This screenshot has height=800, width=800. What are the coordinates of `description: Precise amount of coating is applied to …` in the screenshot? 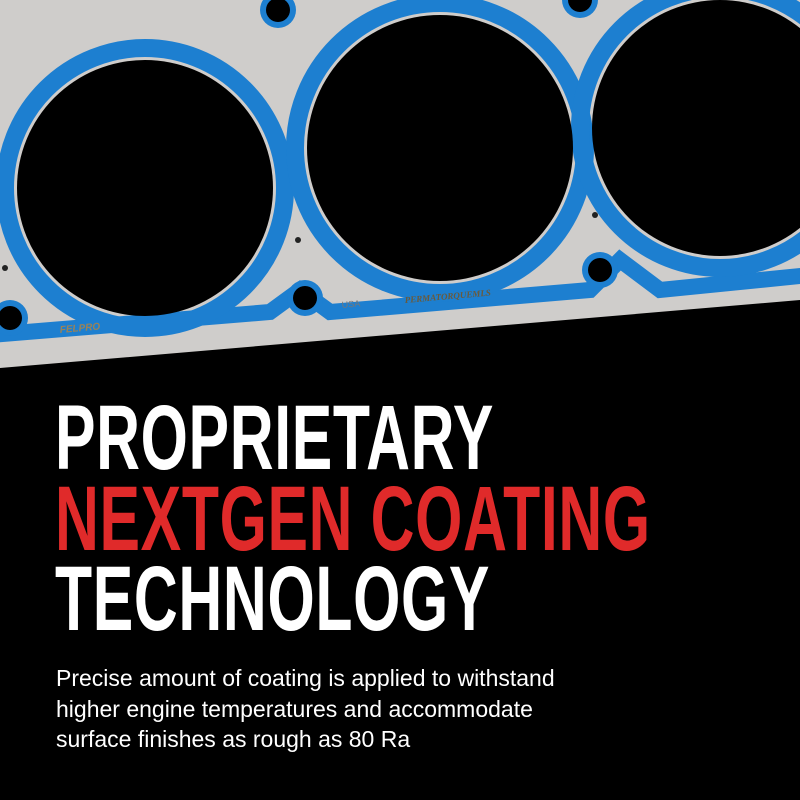 It's located at (406, 709).